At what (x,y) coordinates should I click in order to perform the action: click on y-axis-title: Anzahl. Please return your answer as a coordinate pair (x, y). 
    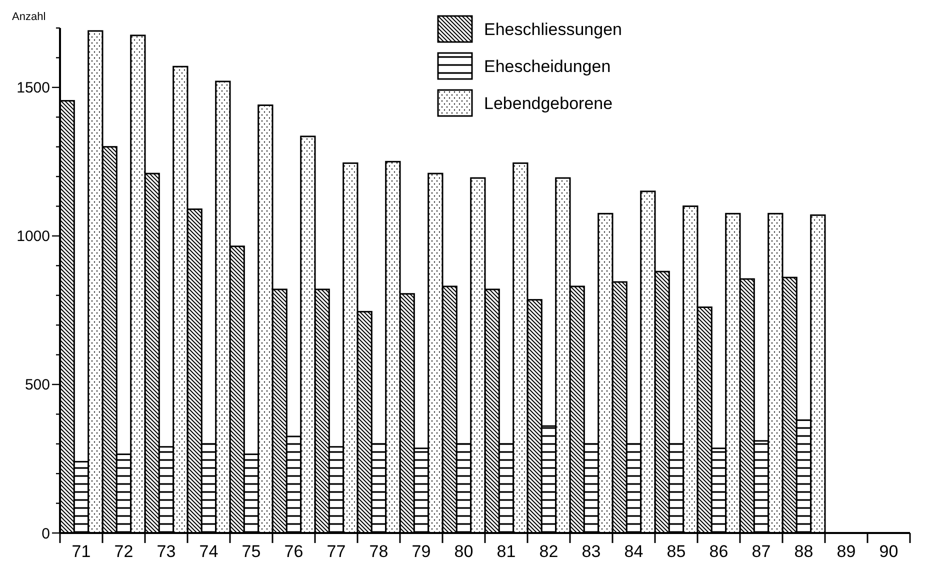
    Looking at the image, I should click on (29, 17).